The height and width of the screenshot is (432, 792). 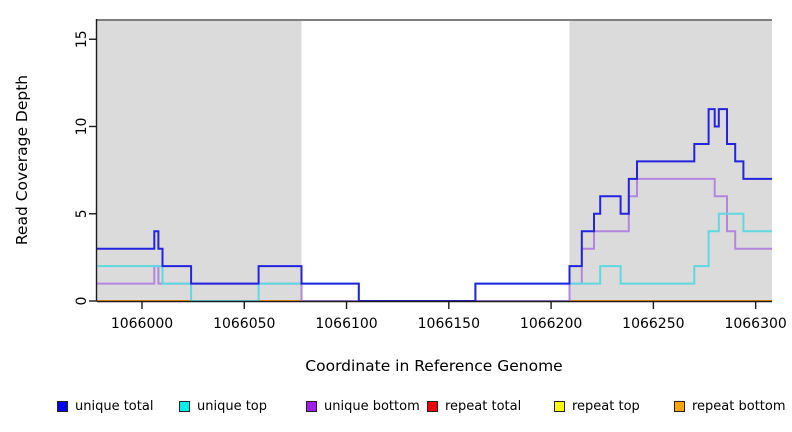 I want to click on y-axis-title: Read Coverage Depth, so click(x=22, y=160).